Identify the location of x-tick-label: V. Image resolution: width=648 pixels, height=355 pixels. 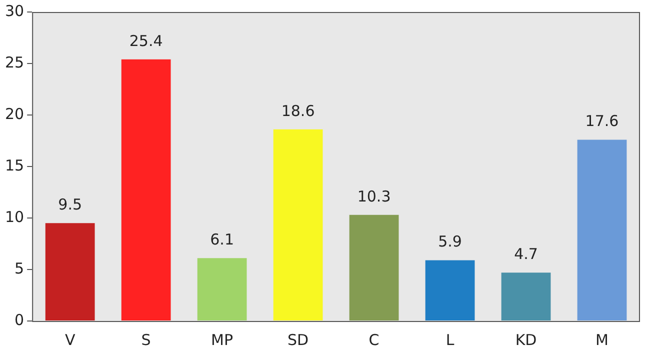
(70, 339).